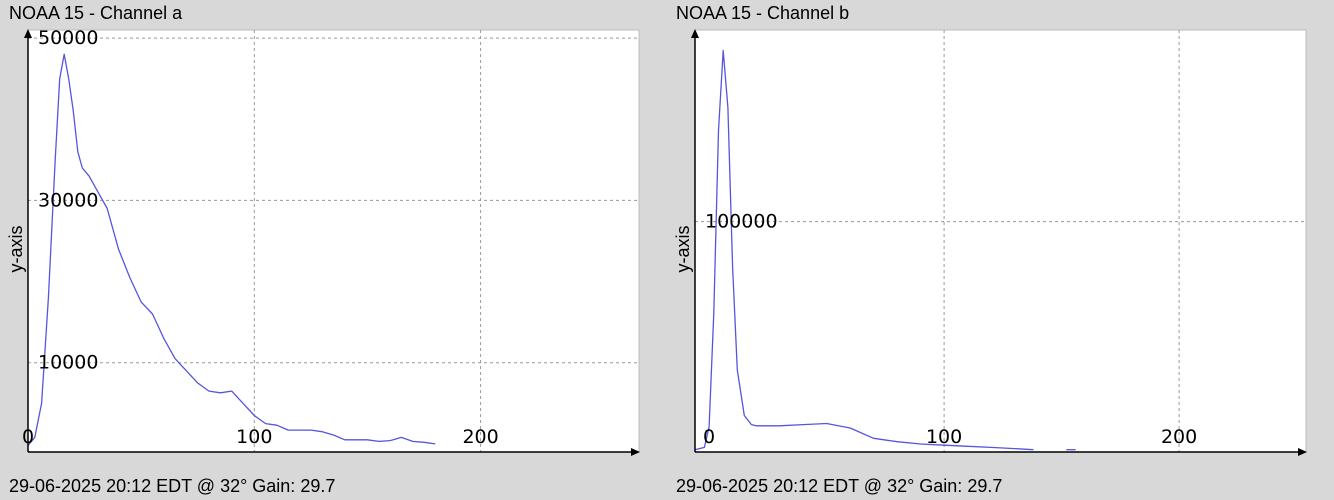 The width and height of the screenshot is (1334, 500). I want to click on y-tick-label: 100000, so click(741, 222).